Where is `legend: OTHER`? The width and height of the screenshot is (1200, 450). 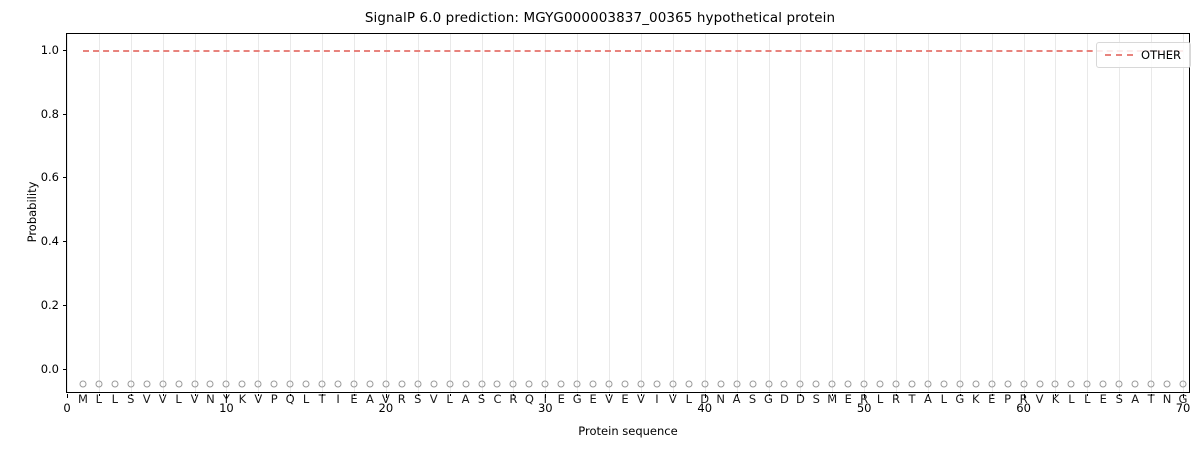
legend: OTHER is located at coordinates (1143, 55).